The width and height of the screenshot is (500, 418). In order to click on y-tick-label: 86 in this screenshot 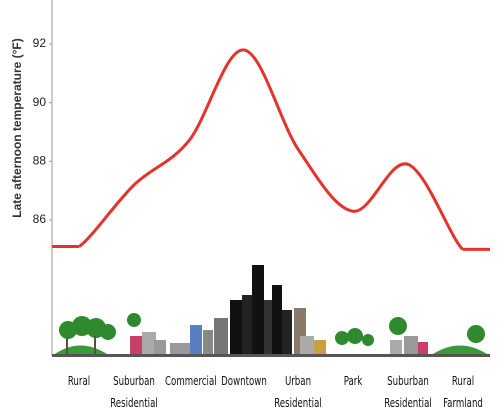, I will do `click(40, 219)`.